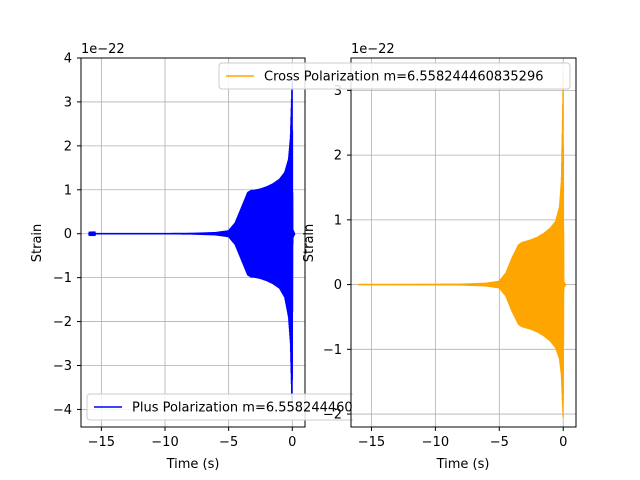  Describe the element at coordinates (62, 410) in the screenshot. I see `y-tick-label: −4` at that location.